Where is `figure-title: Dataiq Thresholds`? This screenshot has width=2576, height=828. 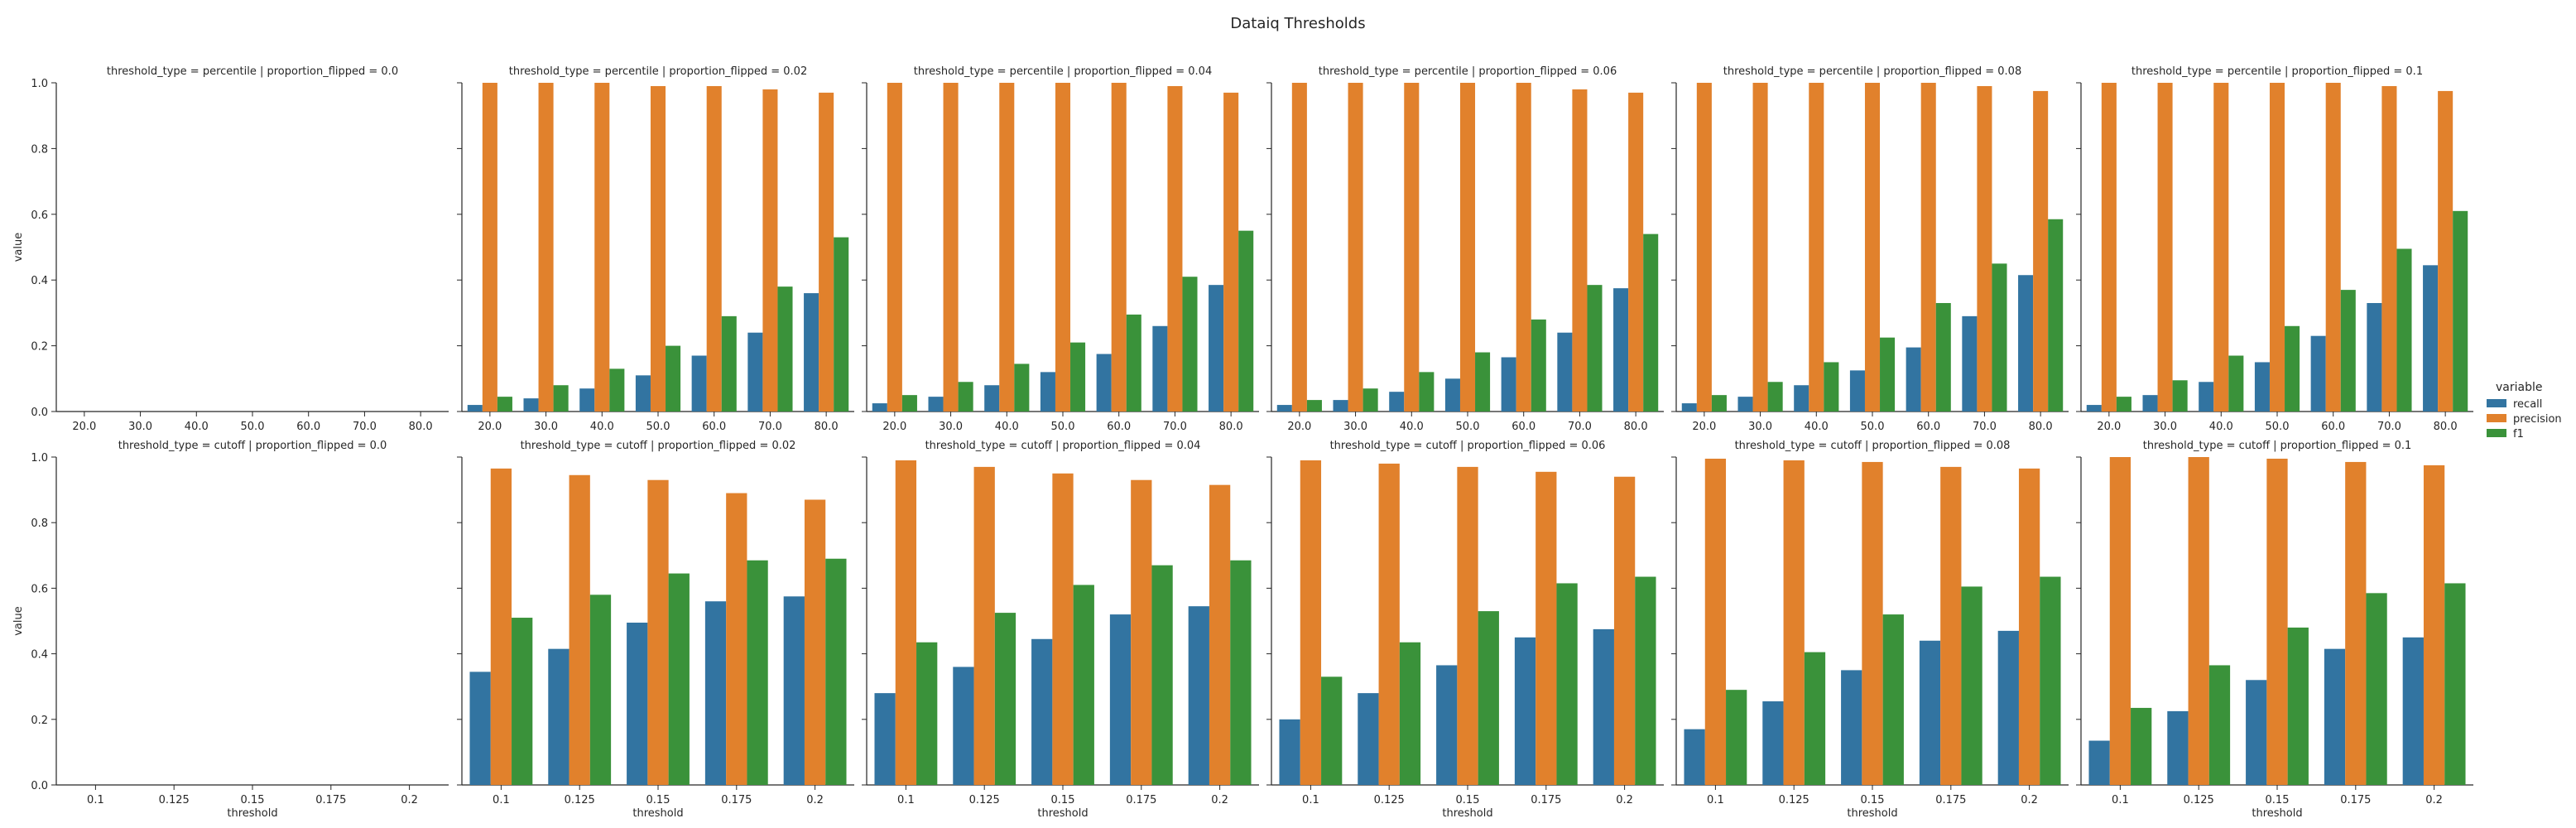 figure-title: Dataiq Thresholds is located at coordinates (1297, 23).